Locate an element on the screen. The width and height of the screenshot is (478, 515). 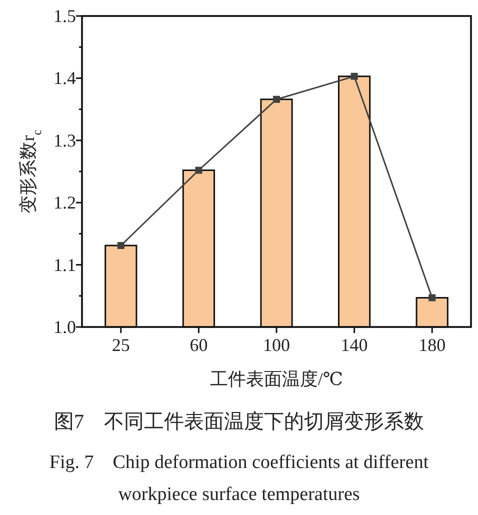
y-tick-label: 1.1 is located at coordinates (65, 264).